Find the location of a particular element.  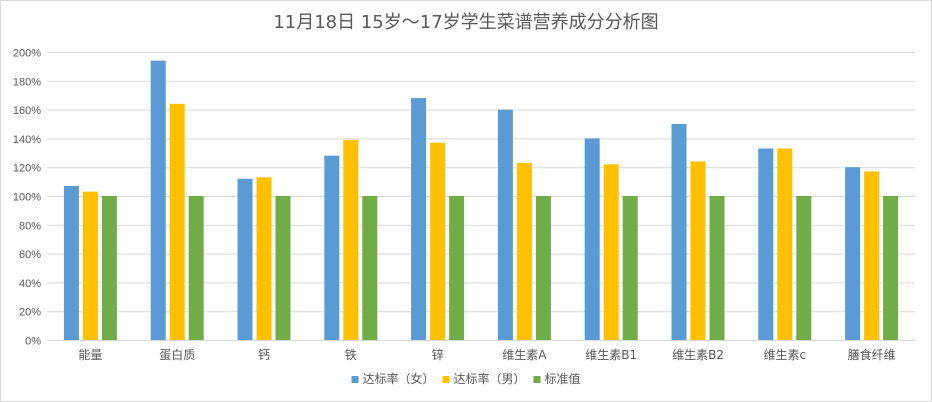

y-tick-label: 80% is located at coordinates (30, 226).